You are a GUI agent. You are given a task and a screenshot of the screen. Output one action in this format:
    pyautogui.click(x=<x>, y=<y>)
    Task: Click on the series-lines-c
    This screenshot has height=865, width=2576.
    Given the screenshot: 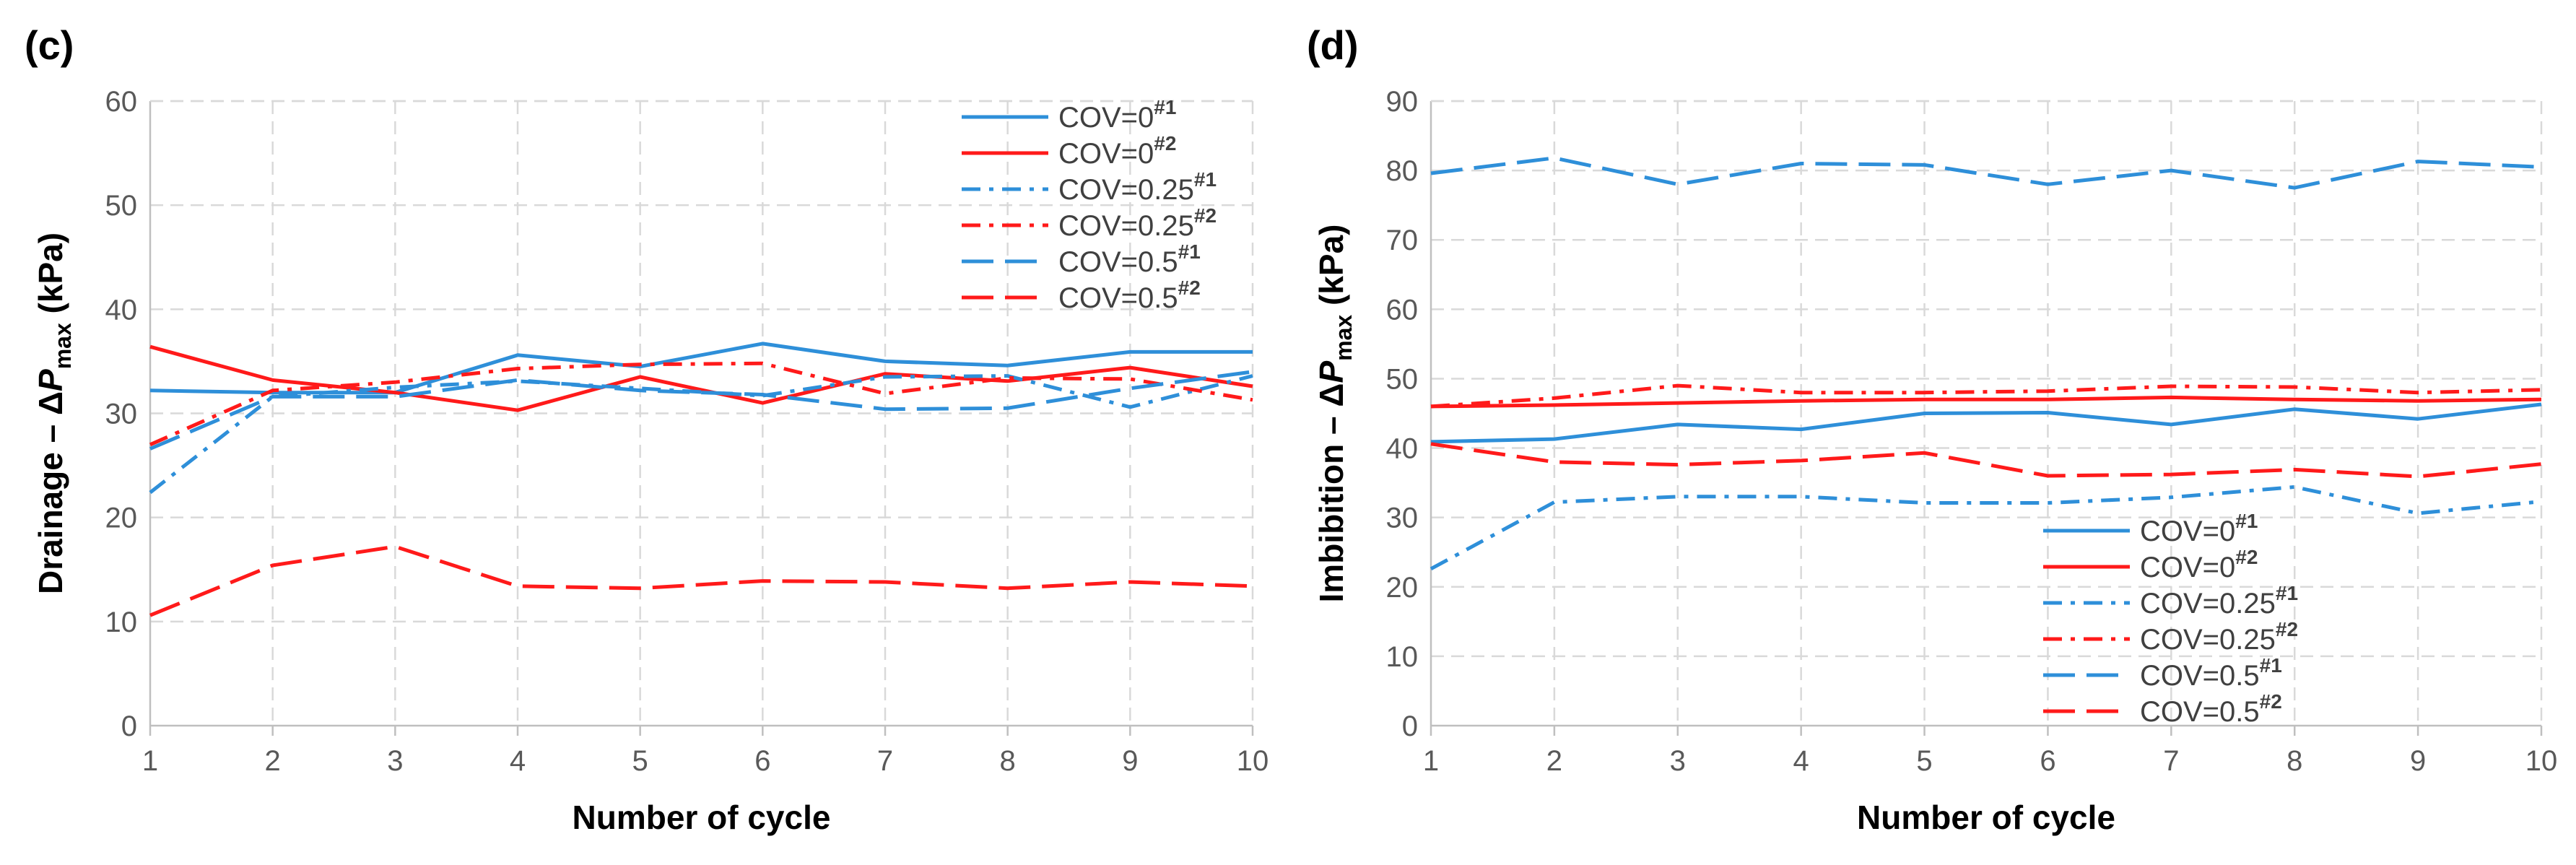 What is the action you would take?
    pyautogui.click(x=701, y=479)
    